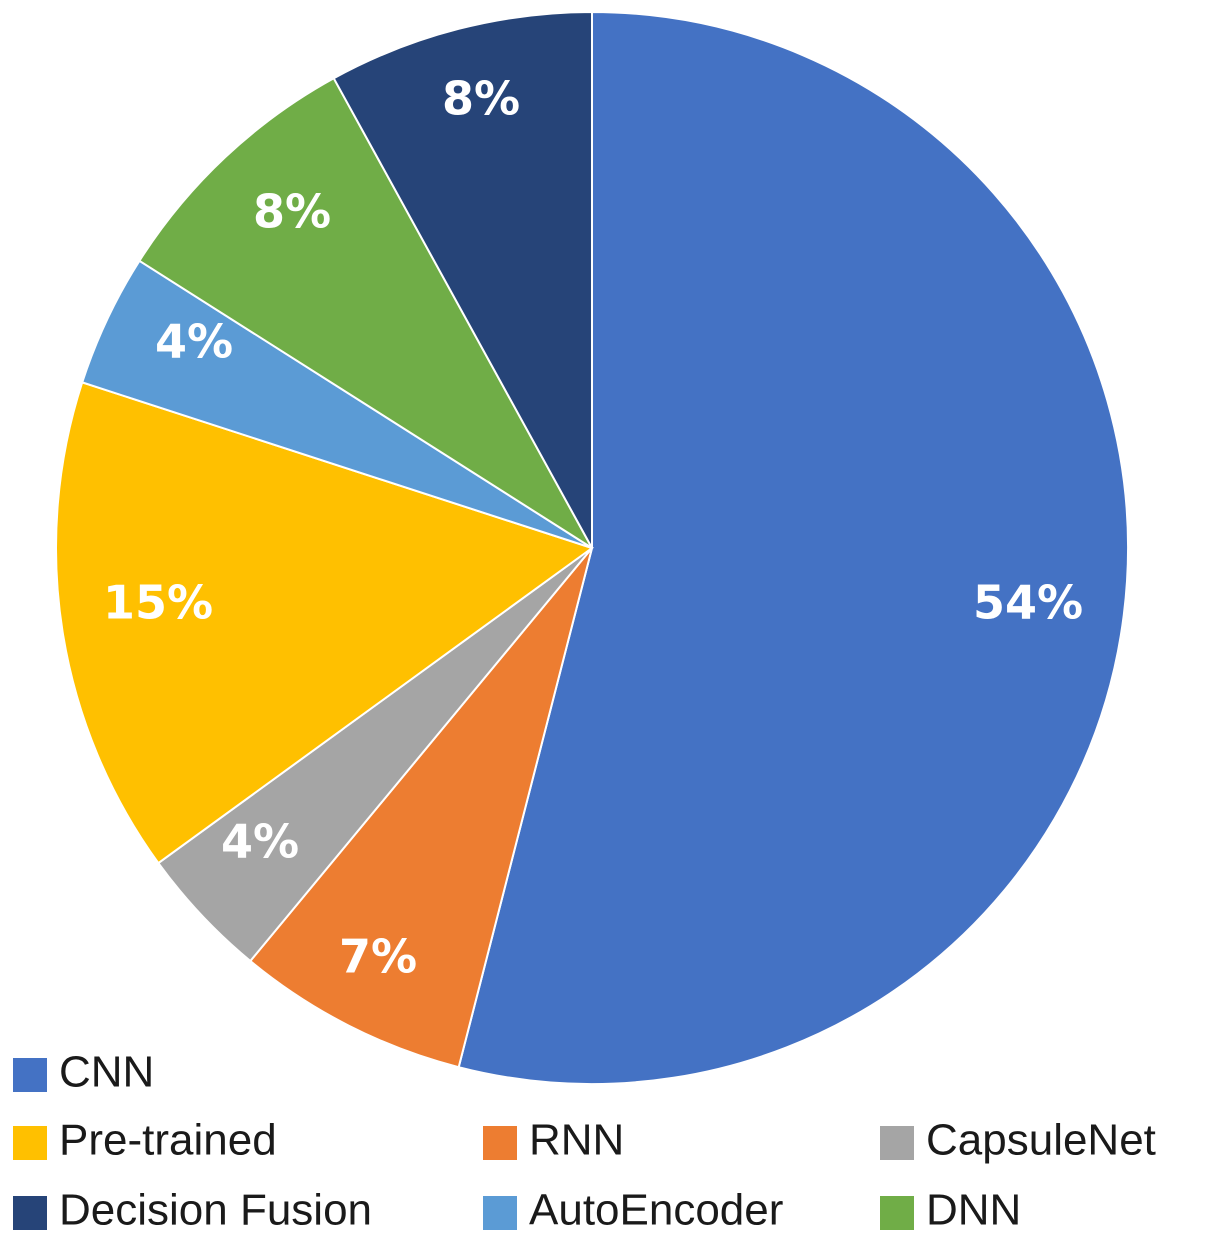  What do you see at coordinates (378, 957) in the screenshot?
I see `data-label-rnn: 7%` at bounding box center [378, 957].